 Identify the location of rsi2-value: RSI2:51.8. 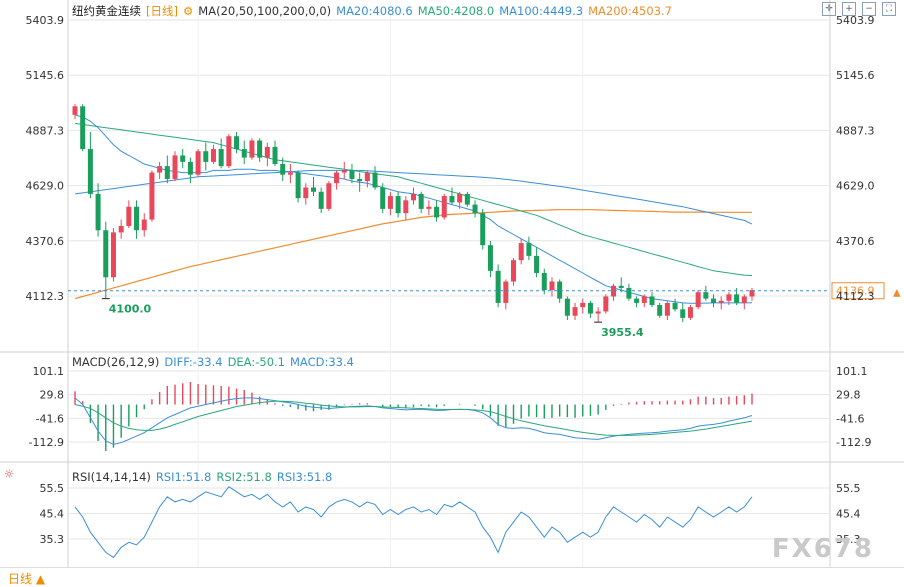
(244, 477).